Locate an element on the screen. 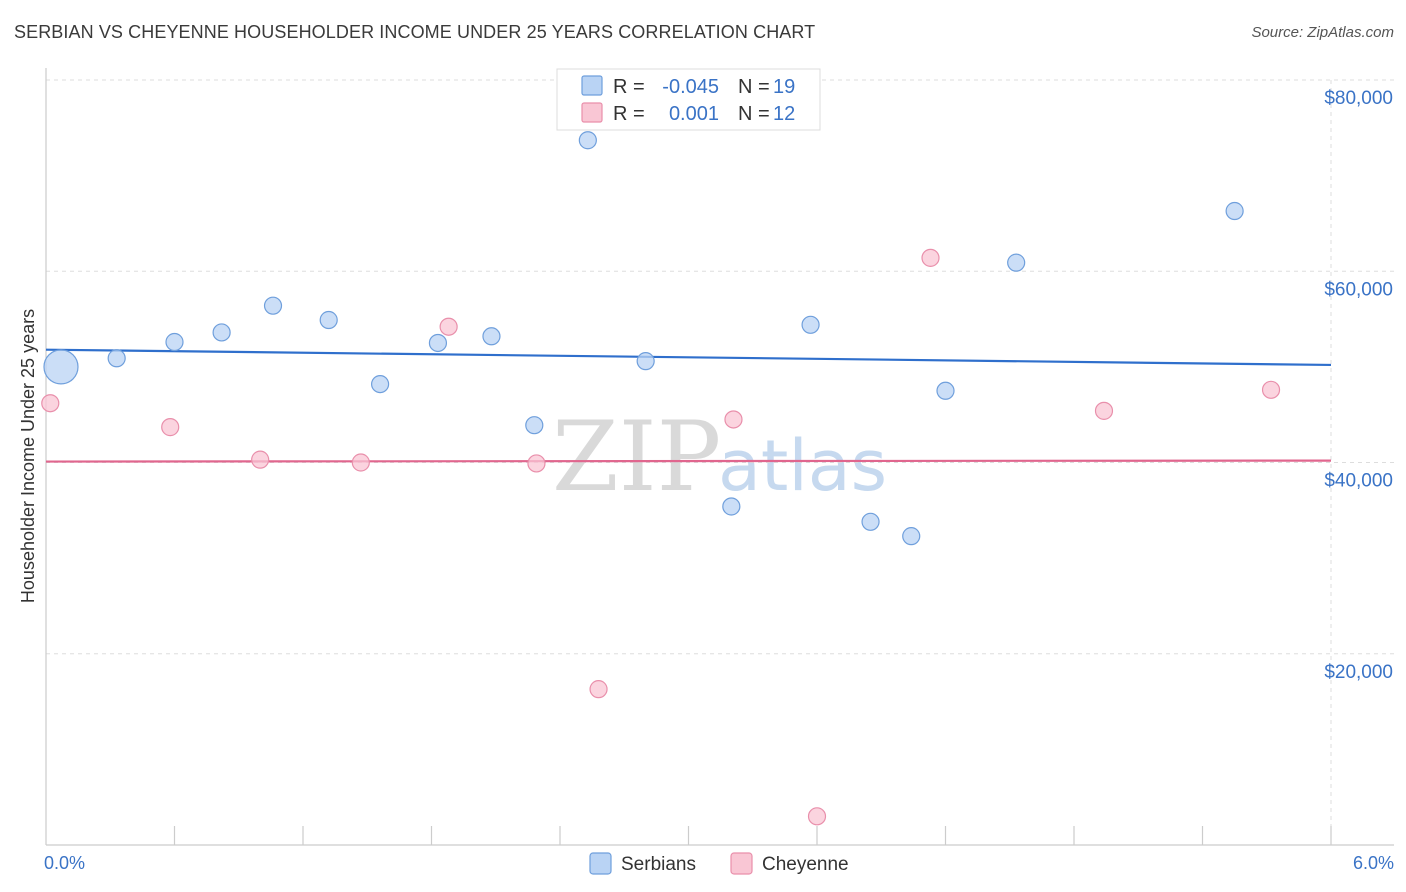 The width and height of the screenshot is (1406, 892). y-tick-labels: $20,000 $40,000 $60,000 $80,000 is located at coordinates (1358, 385).